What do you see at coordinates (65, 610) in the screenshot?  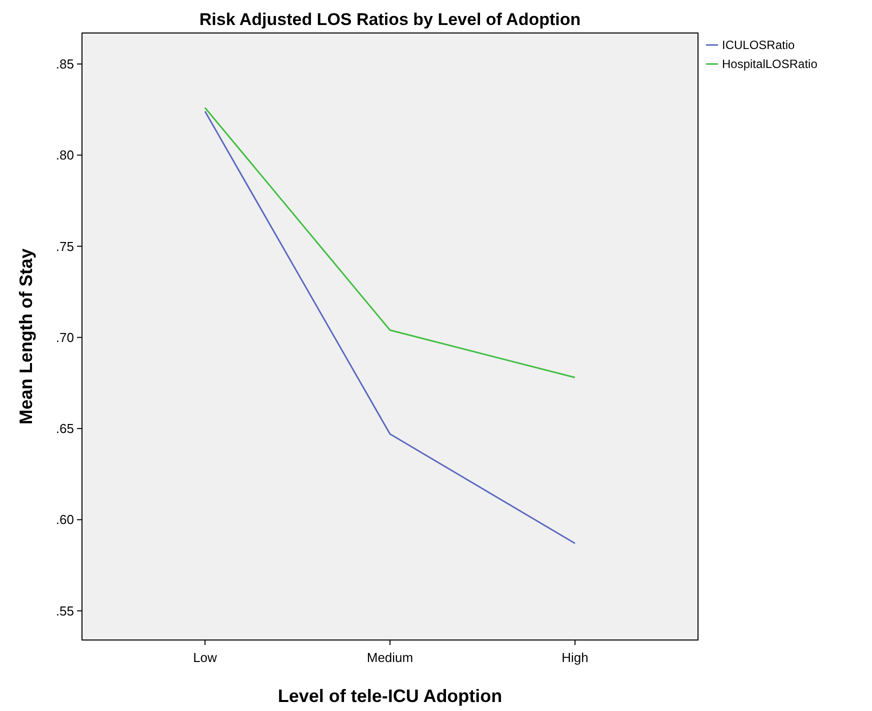 I see `y-tick-label: .55` at bounding box center [65, 610].